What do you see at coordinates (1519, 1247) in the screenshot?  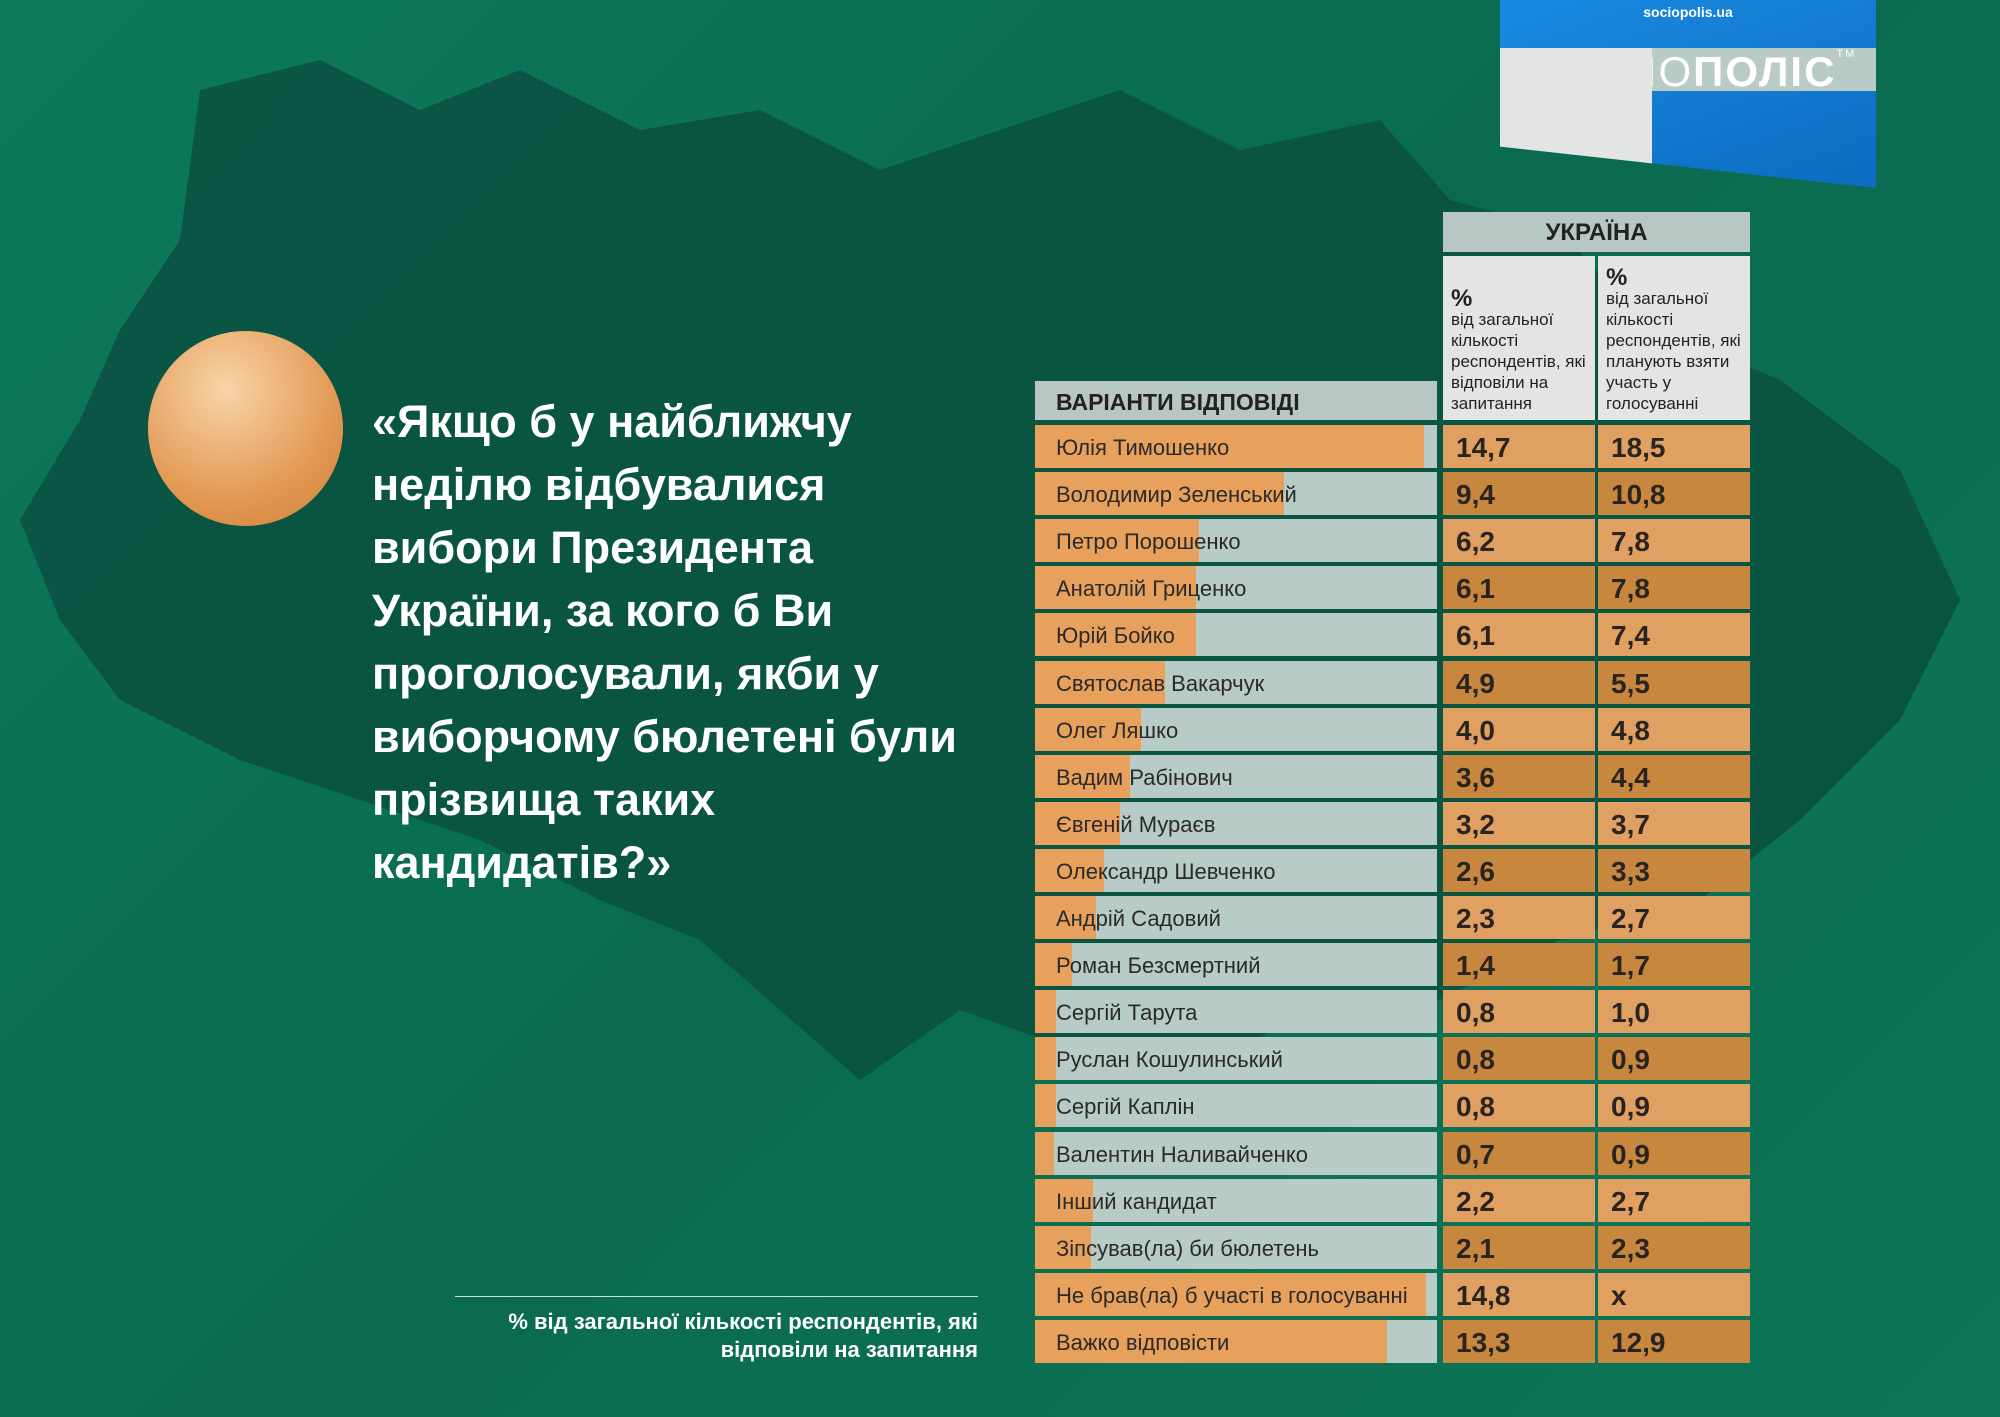 I see `value-answered: 2,1` at bounding box center [1519, 1247].